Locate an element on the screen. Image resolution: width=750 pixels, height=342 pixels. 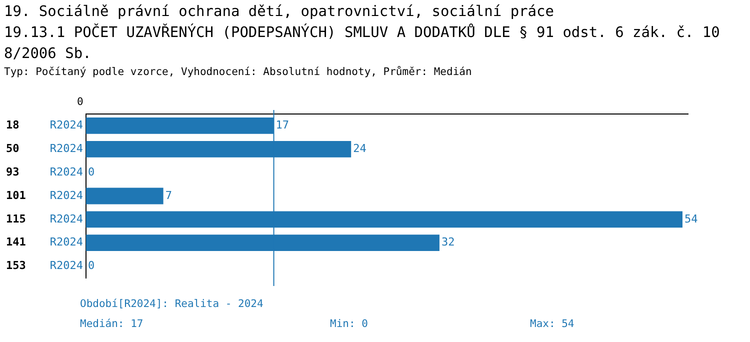
text: Období[R2024]: Realita - 2024 is located at coordinates (172, 304).